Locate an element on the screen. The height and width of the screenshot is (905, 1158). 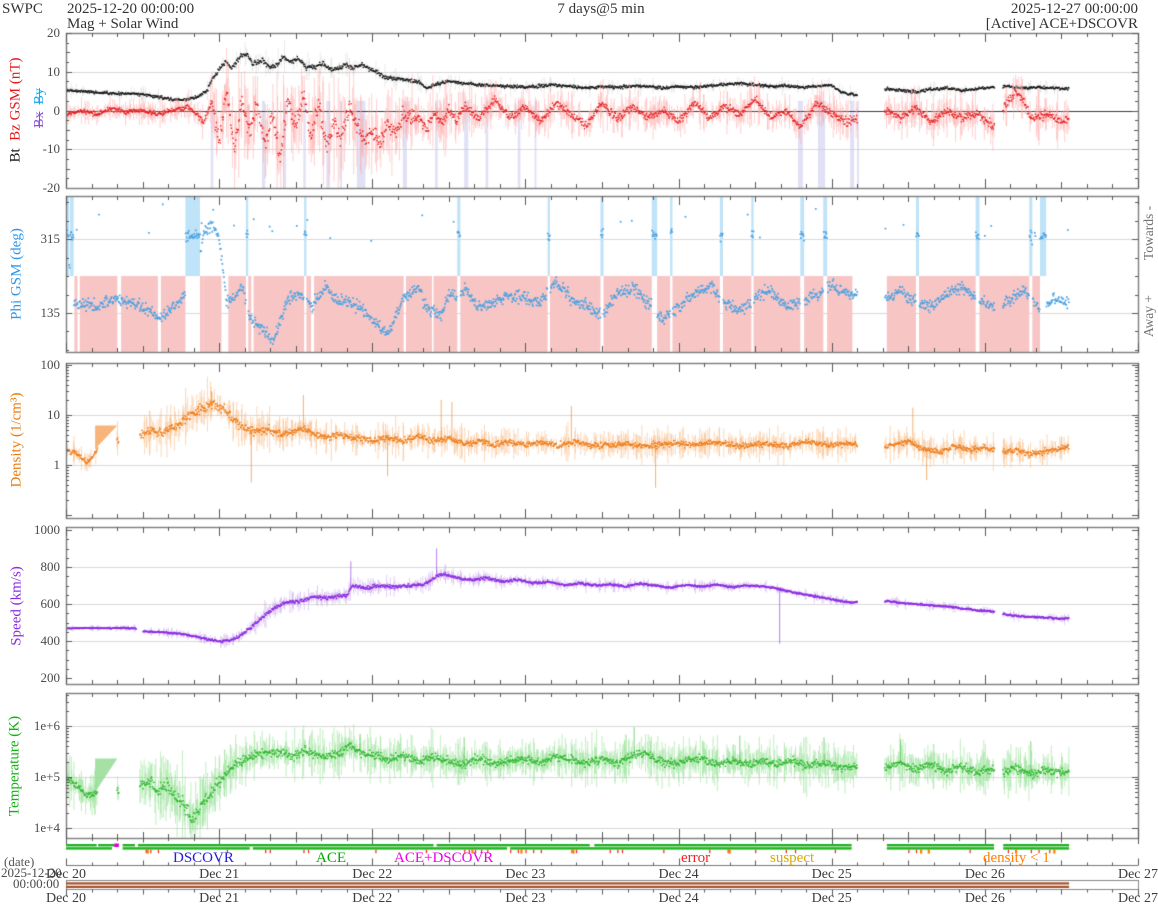
day-label-lower-5: Dec 25 is located at coordinates (831, 898).